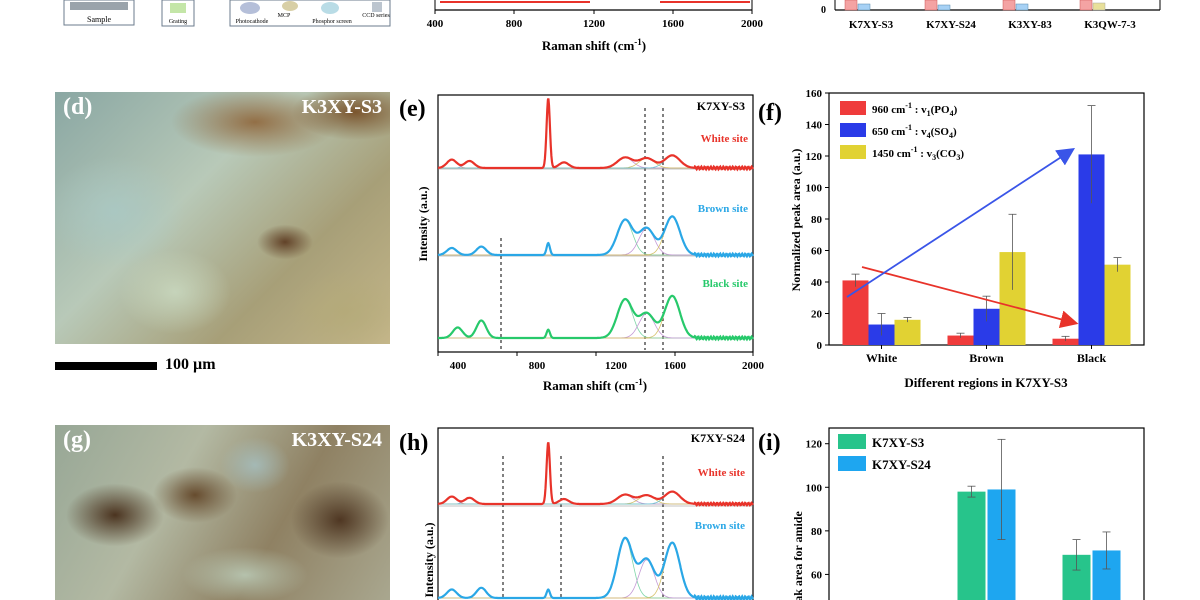  Describe the element at coordinates (106, 366) in the screenshot. I see `scale-bar` at that location.